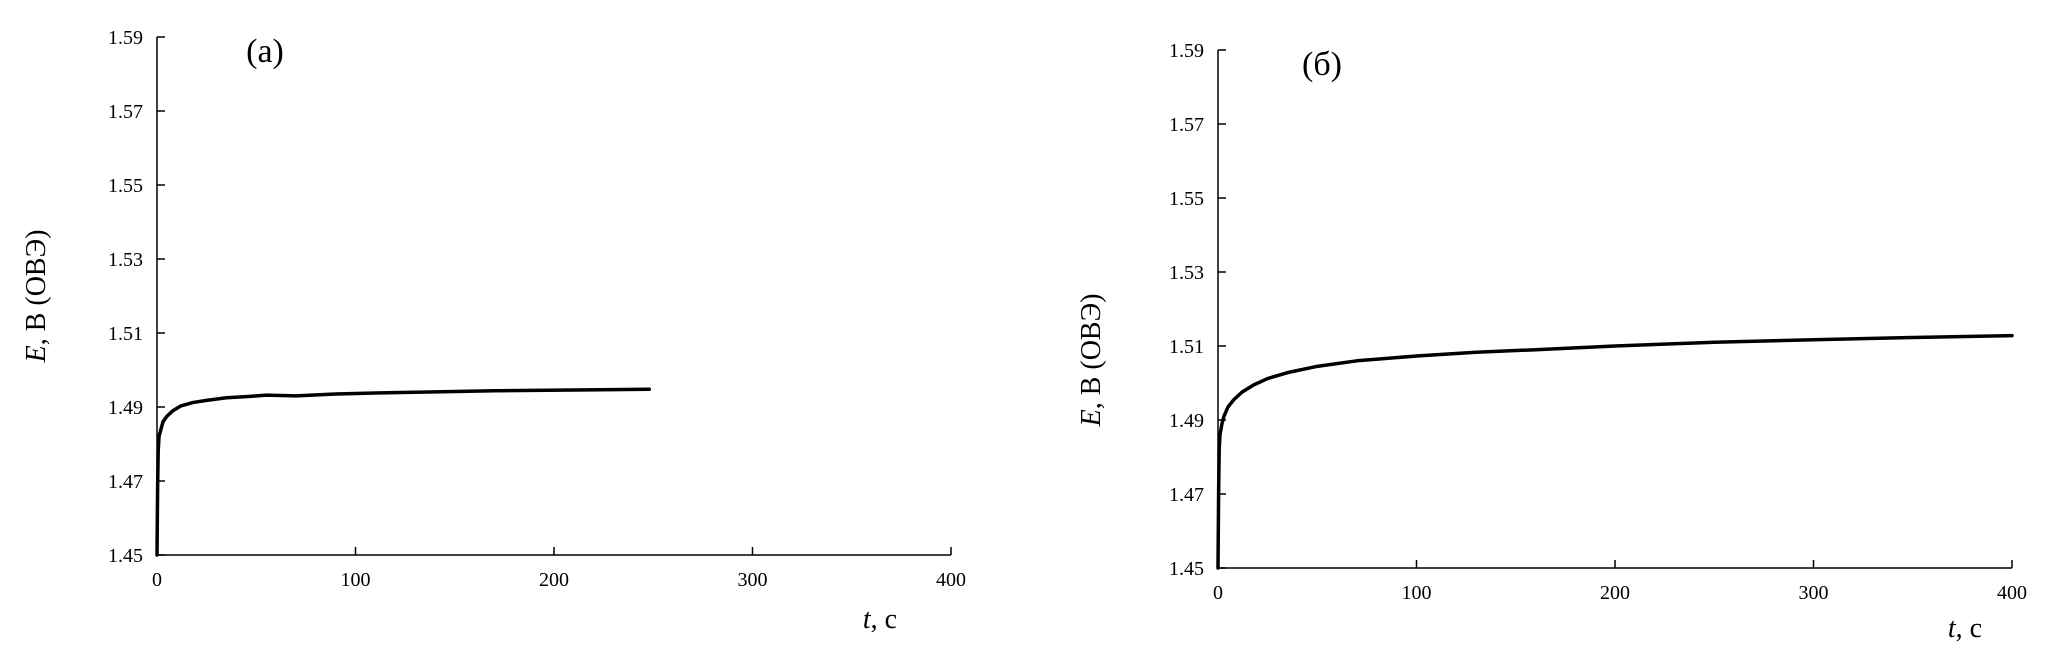 This screenshot has height=649, width=2063. What do you see at coordinates (265, 51) in the screenshot?
I see `panel-label: (а)` at bounding box center [265, 51].